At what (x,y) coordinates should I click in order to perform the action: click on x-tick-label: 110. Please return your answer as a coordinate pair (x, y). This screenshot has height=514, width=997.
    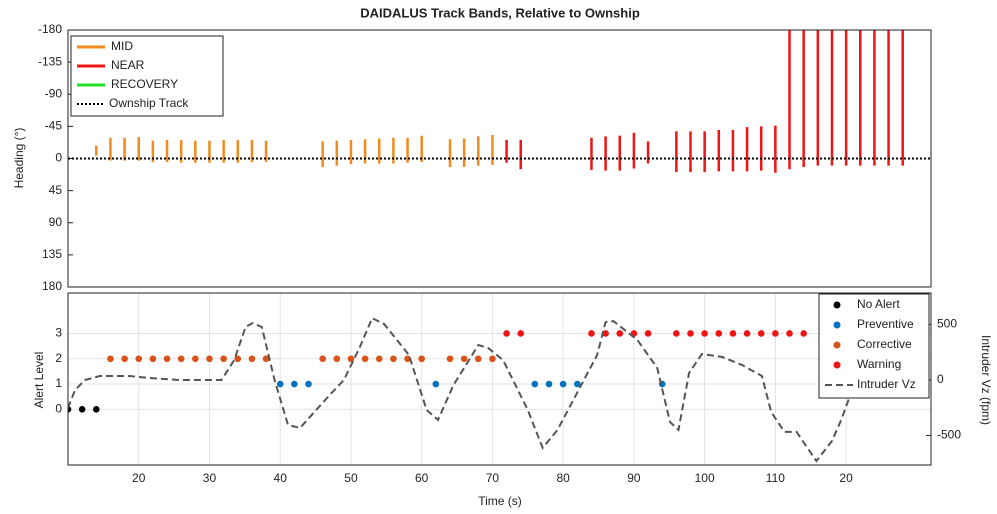
    Looking at the image, I should click on (775, 478).